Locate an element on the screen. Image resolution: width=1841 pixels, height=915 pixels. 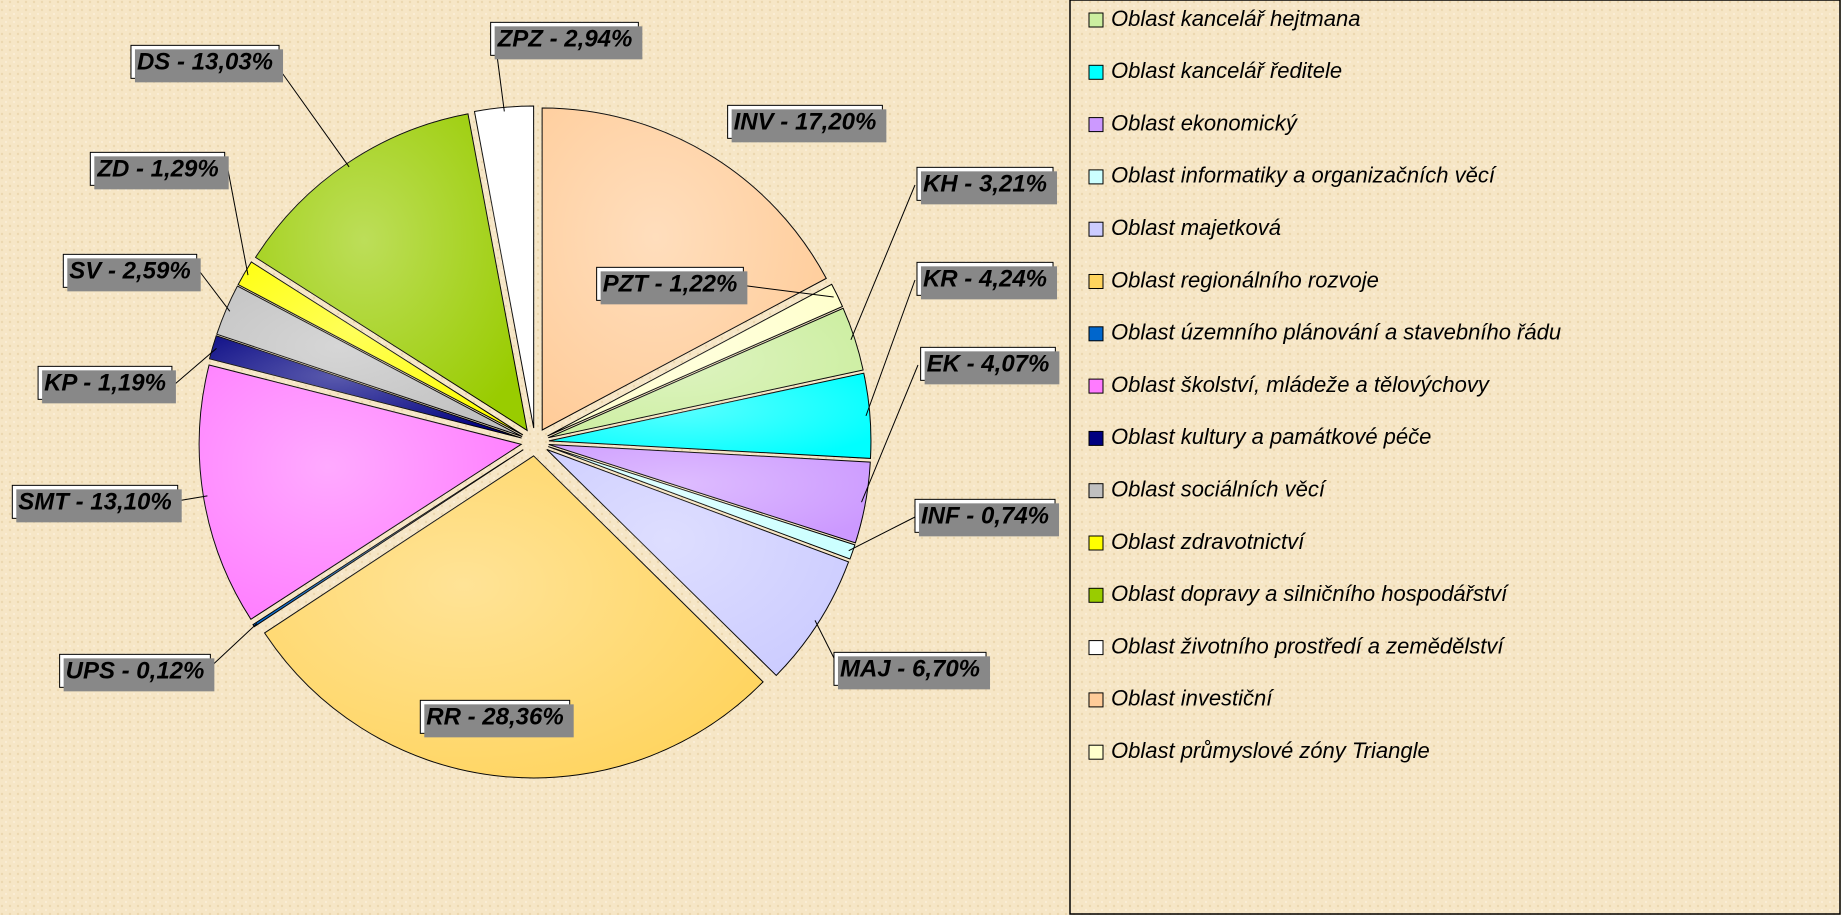
data-label: SV - 2,59% is located at coordinates (129, 270).